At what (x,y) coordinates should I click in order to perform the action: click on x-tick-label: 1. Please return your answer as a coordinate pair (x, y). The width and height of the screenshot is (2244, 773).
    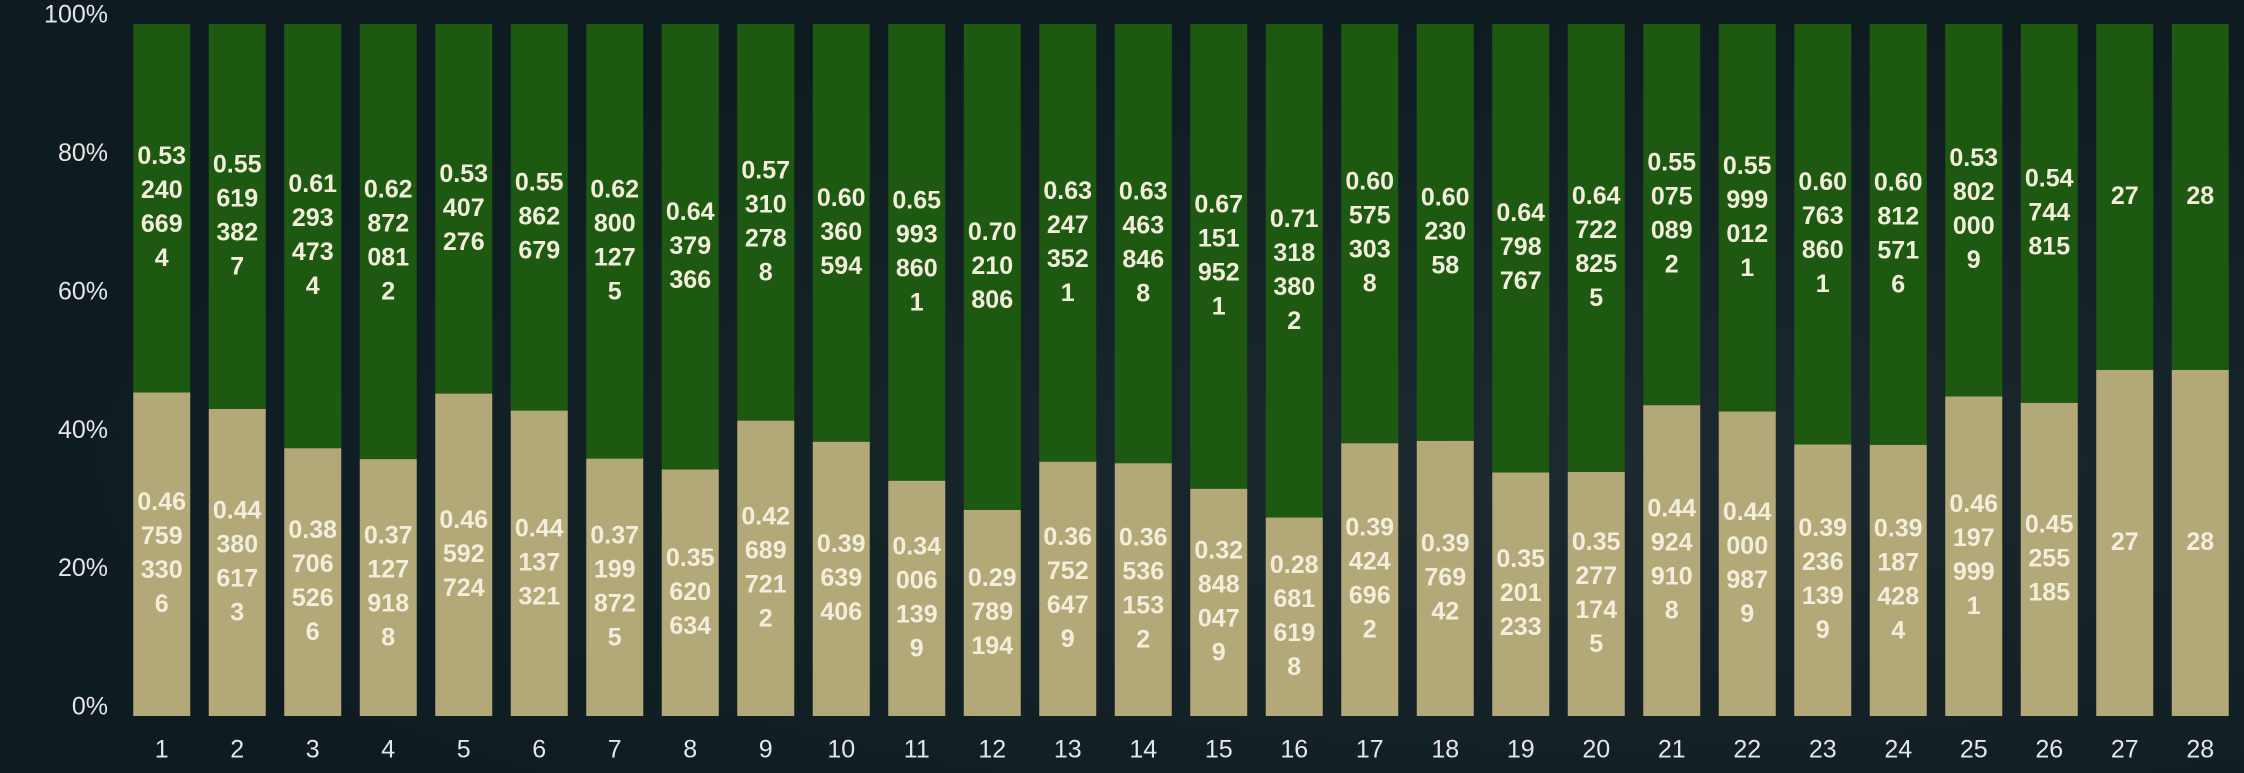
    Looking at the image, I should click on (162, 750).